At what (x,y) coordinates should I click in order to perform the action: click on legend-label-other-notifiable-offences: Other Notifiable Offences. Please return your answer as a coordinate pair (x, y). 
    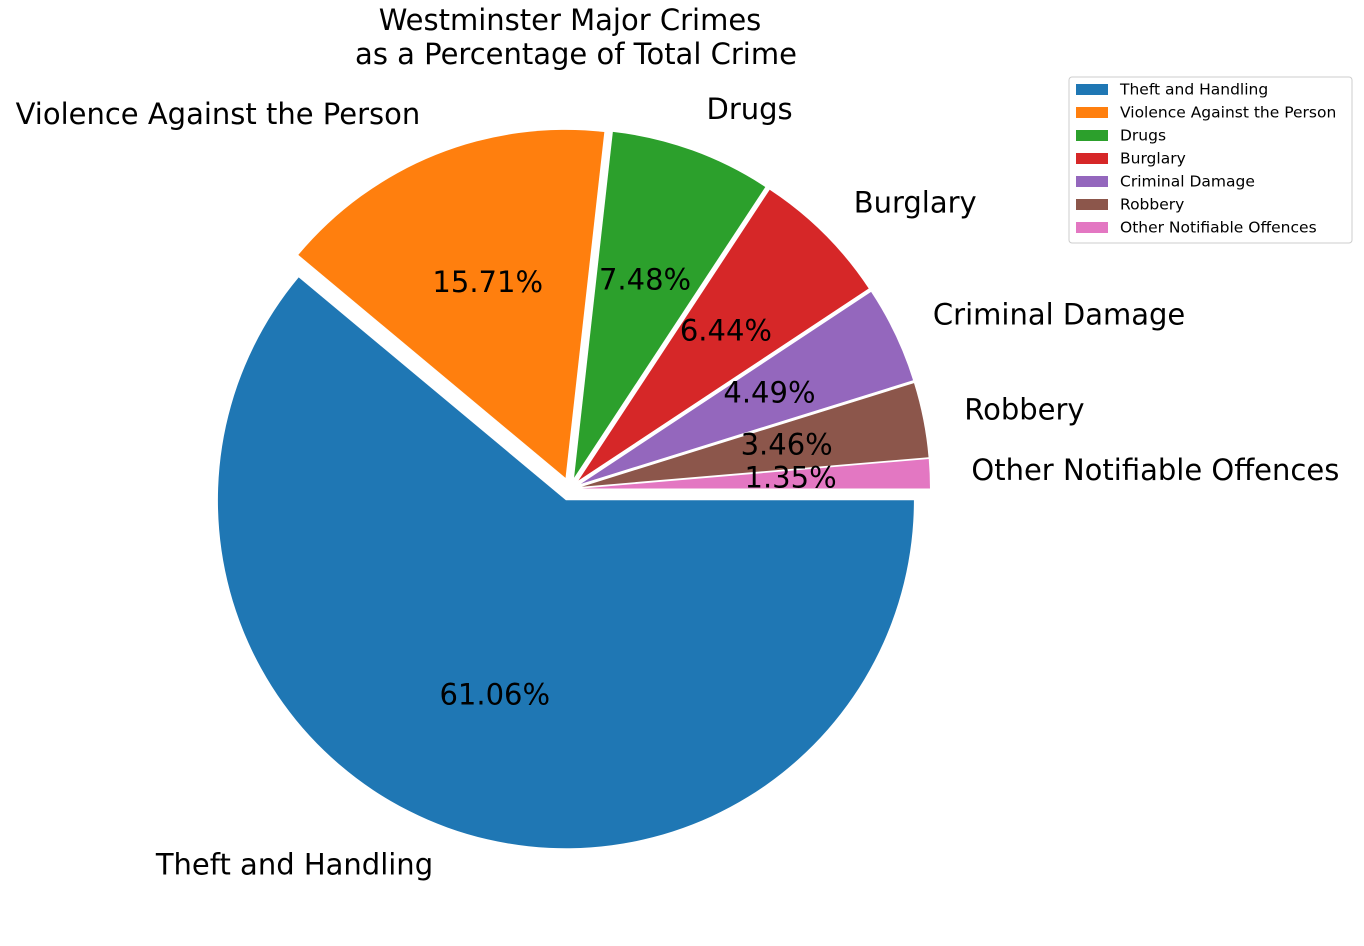
    Looking at the image, I should click on (1218, 228).